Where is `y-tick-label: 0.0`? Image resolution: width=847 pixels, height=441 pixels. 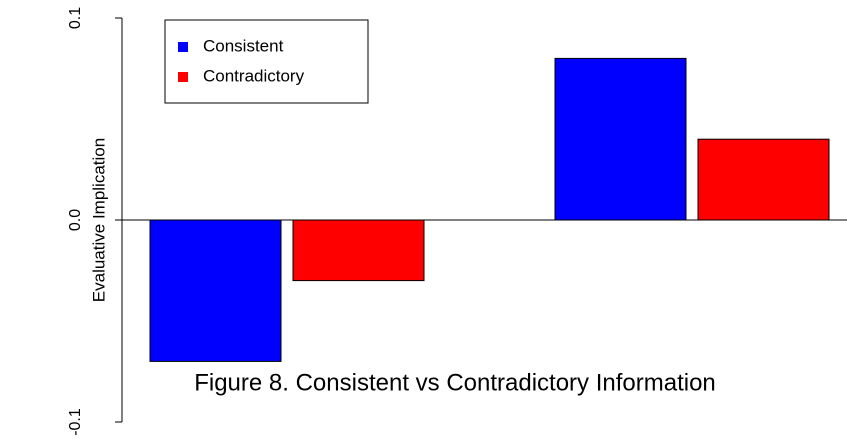
y-tick-label: 0.0 is located at coordinates (75, 220).